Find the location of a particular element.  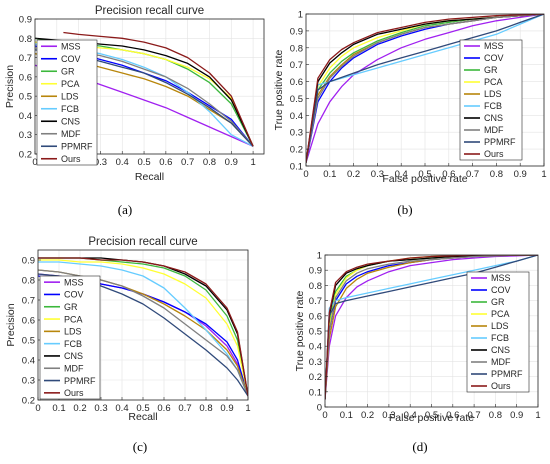

panel-label: (a) is located at coordinates (125, 209).